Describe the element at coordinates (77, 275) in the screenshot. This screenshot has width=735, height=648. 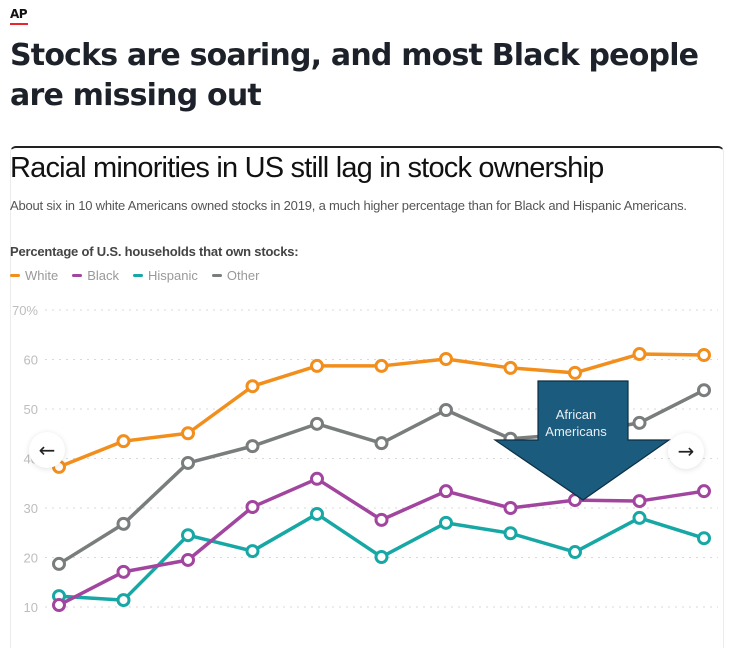
I see `legend-swatch-black` at that location.